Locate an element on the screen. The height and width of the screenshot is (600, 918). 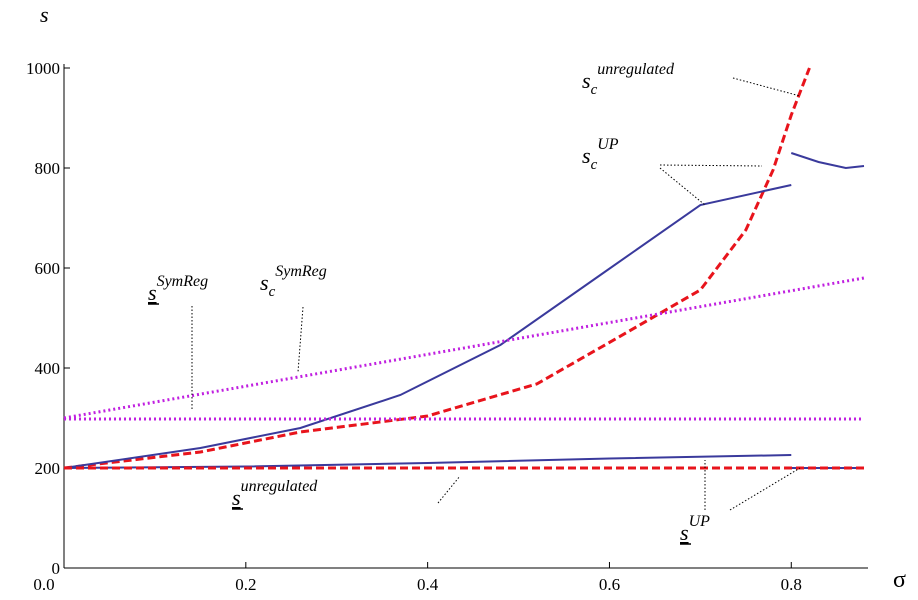
annotation-label: sc unregulated is located at coordinates (628, 79).